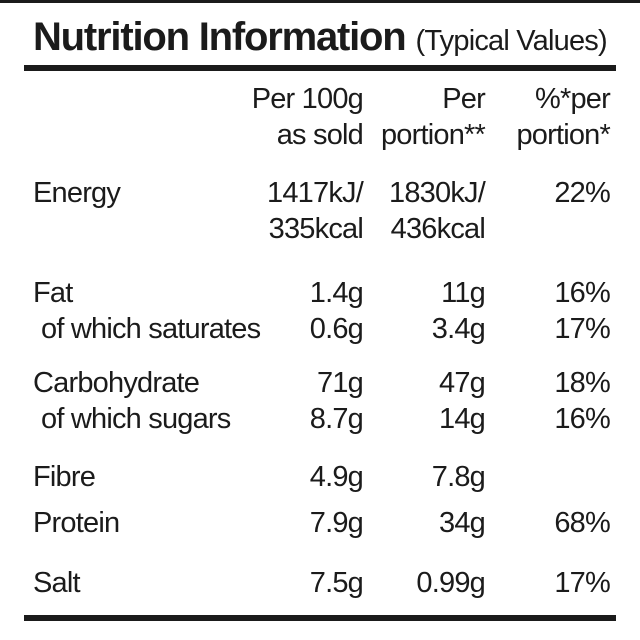 The image size is (640, 640). Describe the element at coordinates (336, 419) in the screenshot. I see `sugars-per100g: 8.7g` at that location.